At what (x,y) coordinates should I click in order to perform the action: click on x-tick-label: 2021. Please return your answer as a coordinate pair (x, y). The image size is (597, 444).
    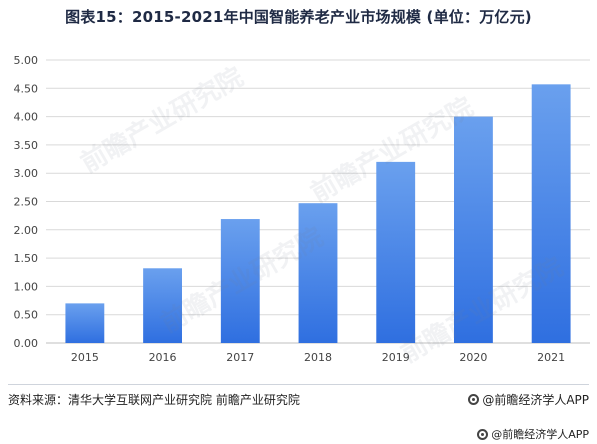
    Looking at the image, I should click on (551, 357).